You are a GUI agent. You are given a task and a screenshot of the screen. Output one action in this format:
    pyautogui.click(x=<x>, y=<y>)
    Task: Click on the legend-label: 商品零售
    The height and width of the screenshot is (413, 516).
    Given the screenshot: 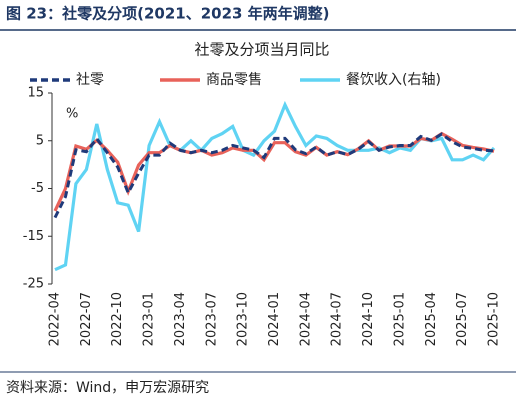 What is the action you would take?
    pyautogui.click(x=234, y=80)
    